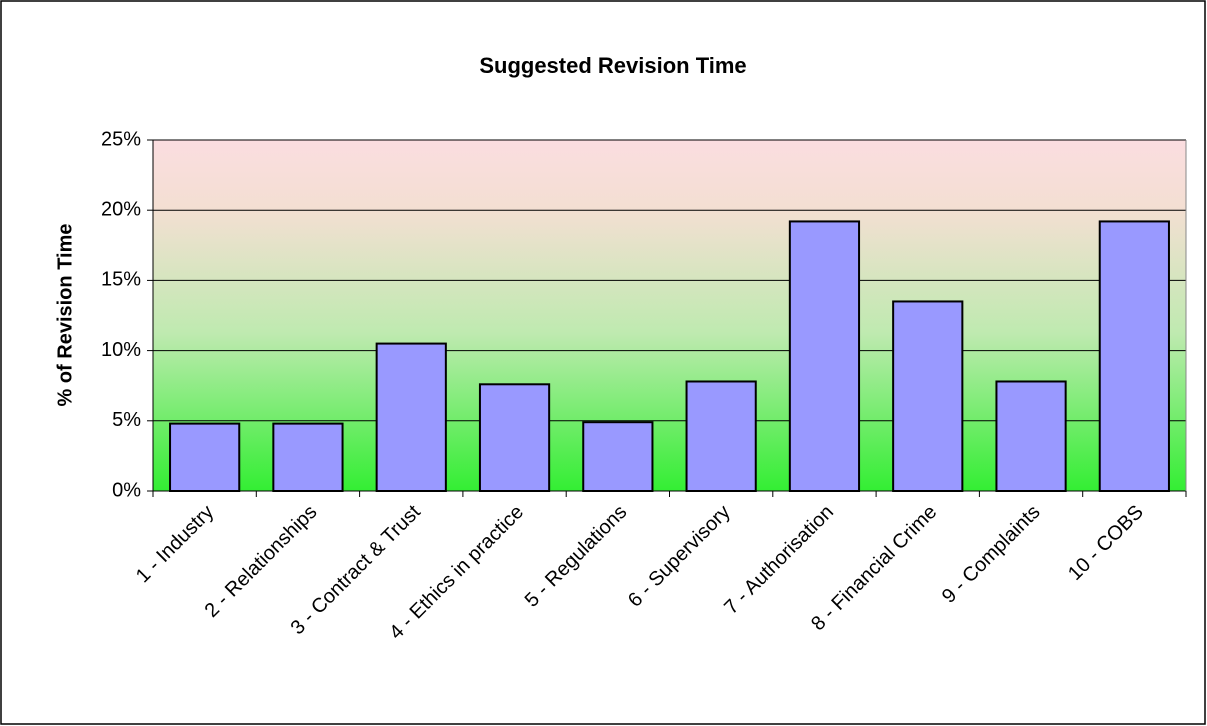 Image resolution: width=1207 pixels, height=726 pixels. I want to click on y-tick-label: 10%, so click(121, 350).